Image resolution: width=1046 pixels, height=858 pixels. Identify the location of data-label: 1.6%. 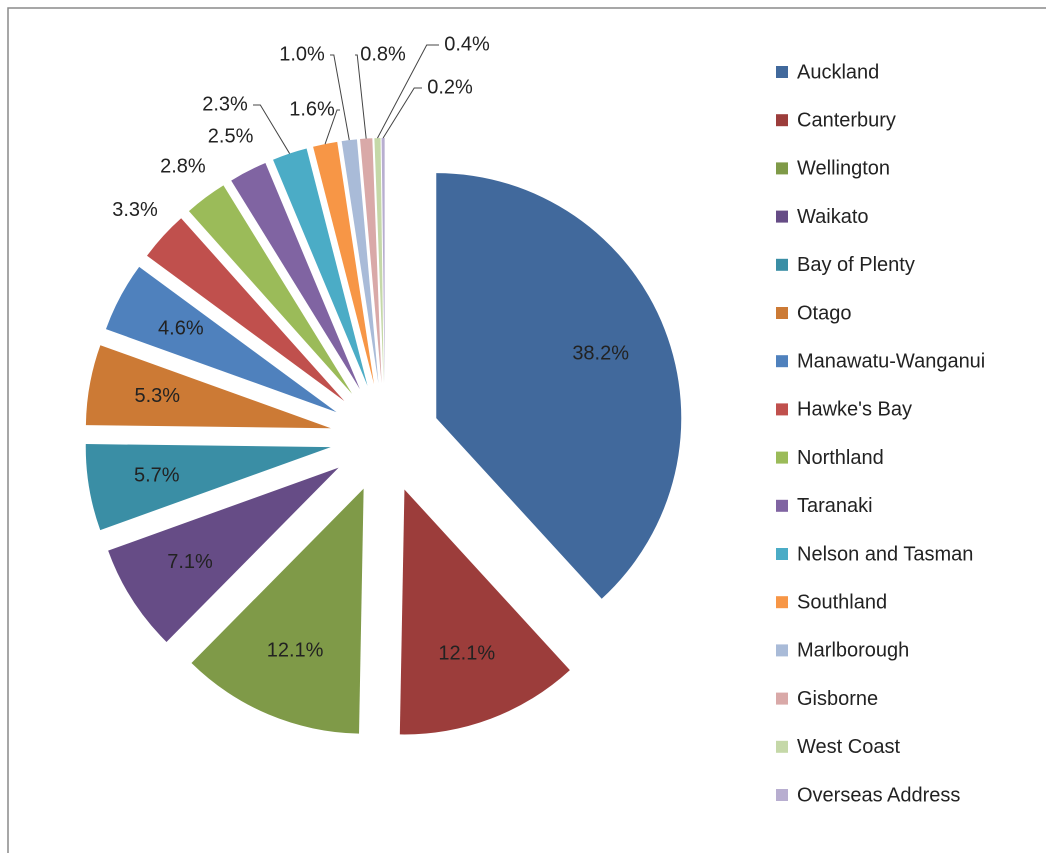
(312, 109).